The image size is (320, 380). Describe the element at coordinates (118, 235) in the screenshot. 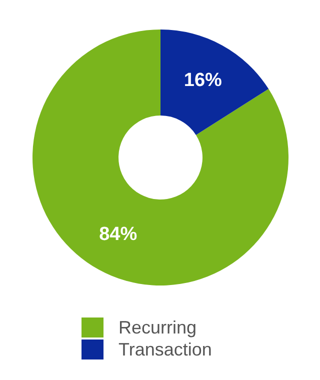

I see `data-label: 84%` at that location.